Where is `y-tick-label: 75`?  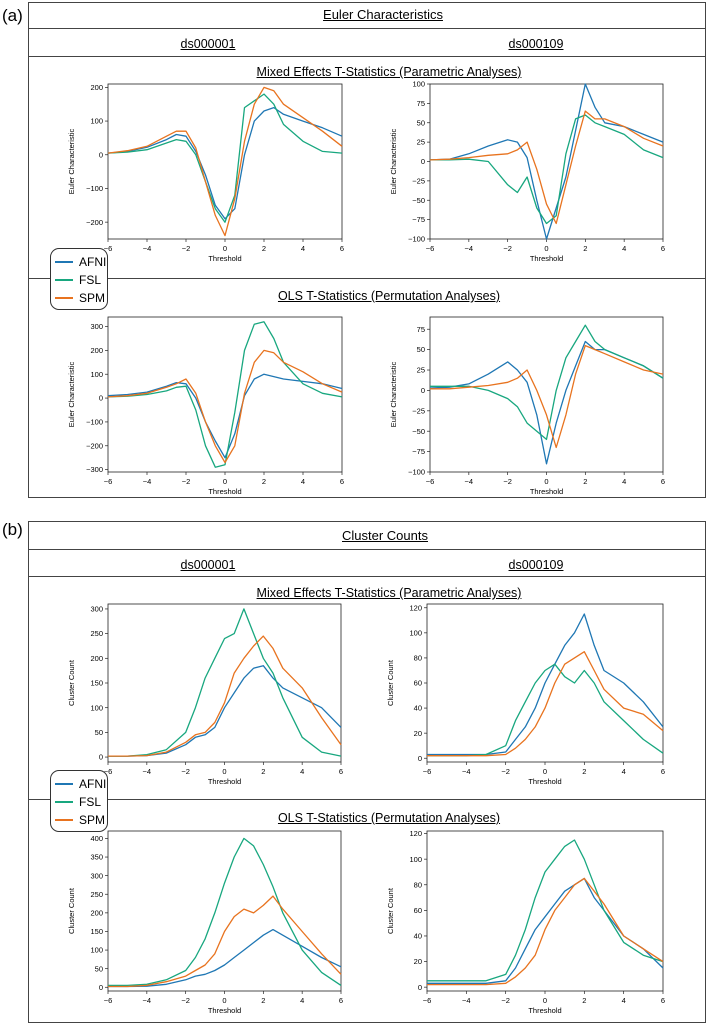
y-tick-label: 75 is located at coordinates (421, 103).